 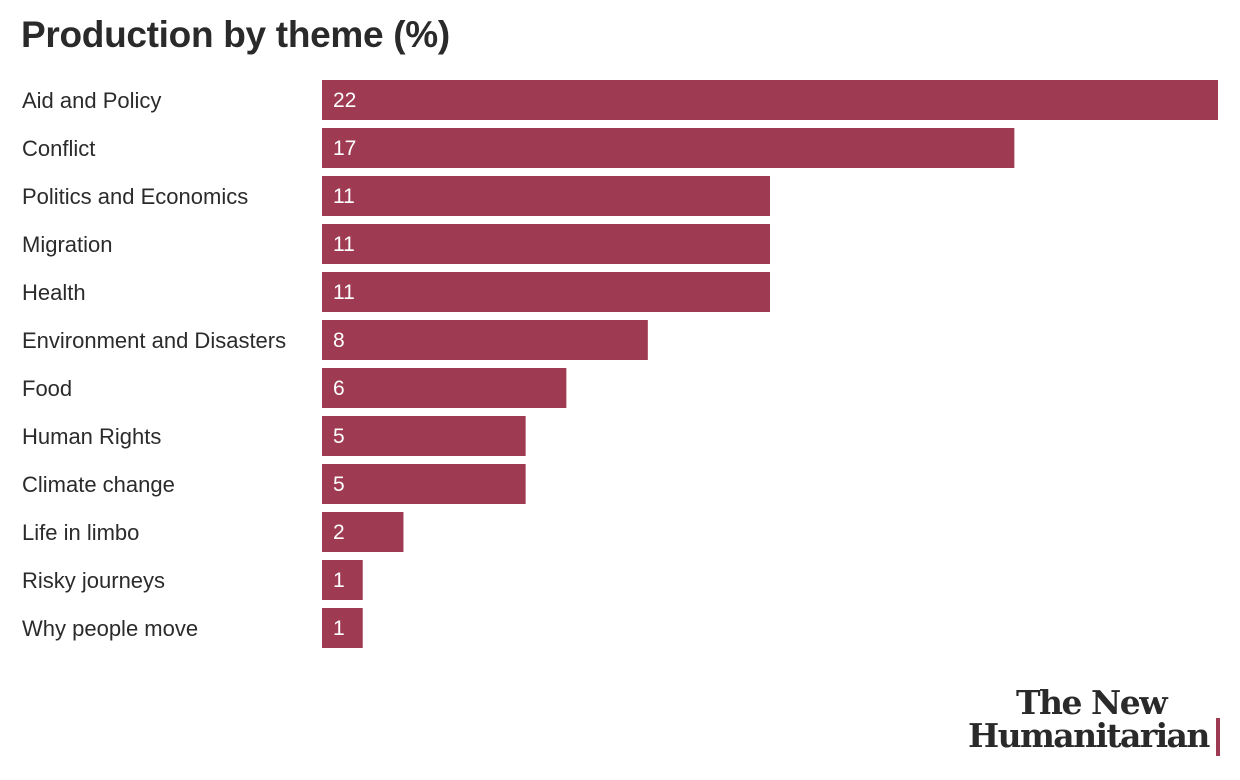 What do you see at coordinates (235, 34) in the screenshot?
I see `chart-title: Production by theme (%)` at bounding box center [235, 34].